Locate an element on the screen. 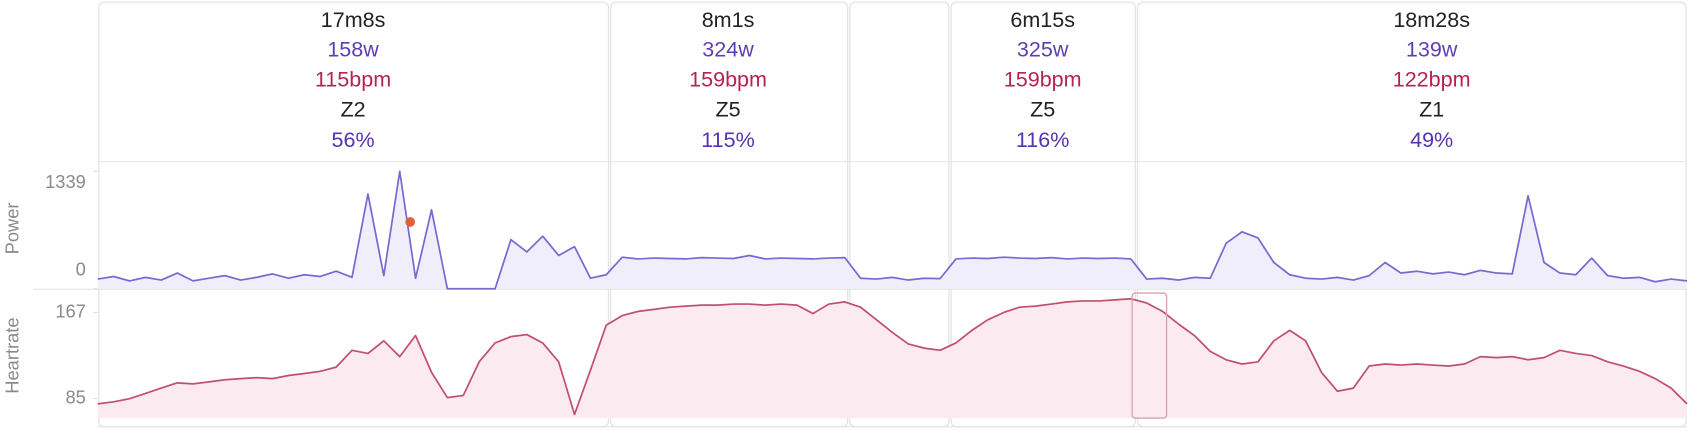 The width and height of the screenshot is (1691, 431). interval-percent: 115% is located at coordinates (728, 139).